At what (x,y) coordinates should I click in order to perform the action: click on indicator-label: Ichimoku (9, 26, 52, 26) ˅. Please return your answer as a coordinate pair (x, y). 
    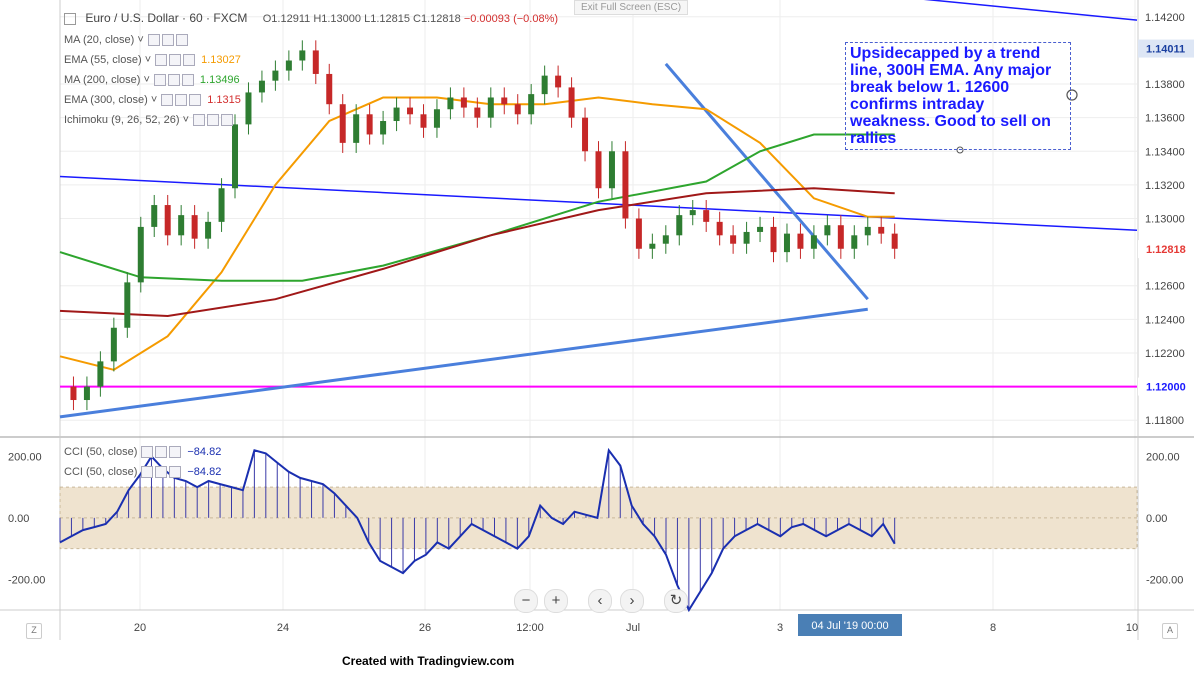
    Looking at the image, I should click on (127, 120).